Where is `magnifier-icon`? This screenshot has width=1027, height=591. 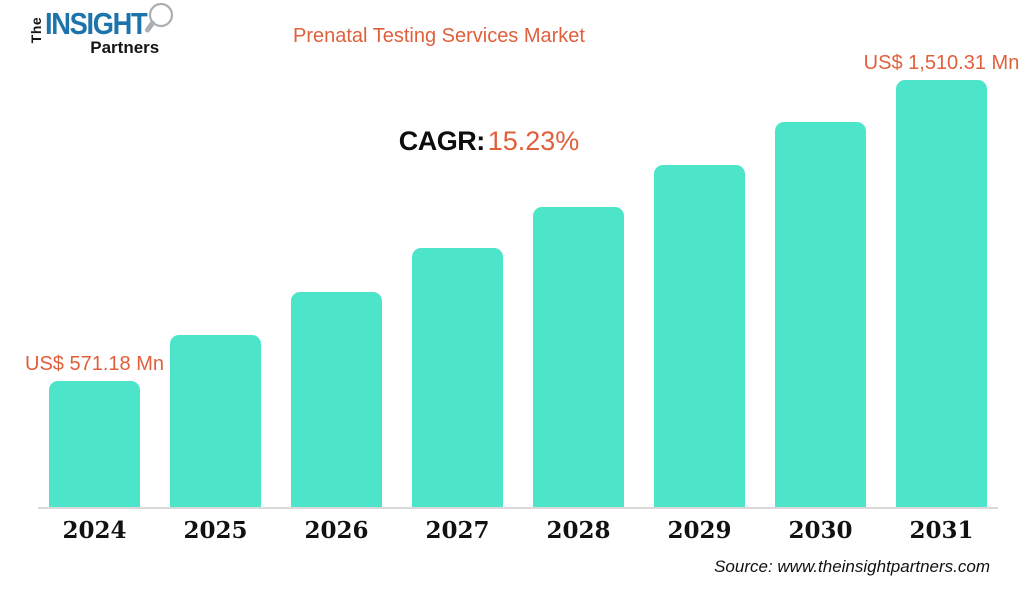
magnifier-icon is located at coordinates (159, 17).